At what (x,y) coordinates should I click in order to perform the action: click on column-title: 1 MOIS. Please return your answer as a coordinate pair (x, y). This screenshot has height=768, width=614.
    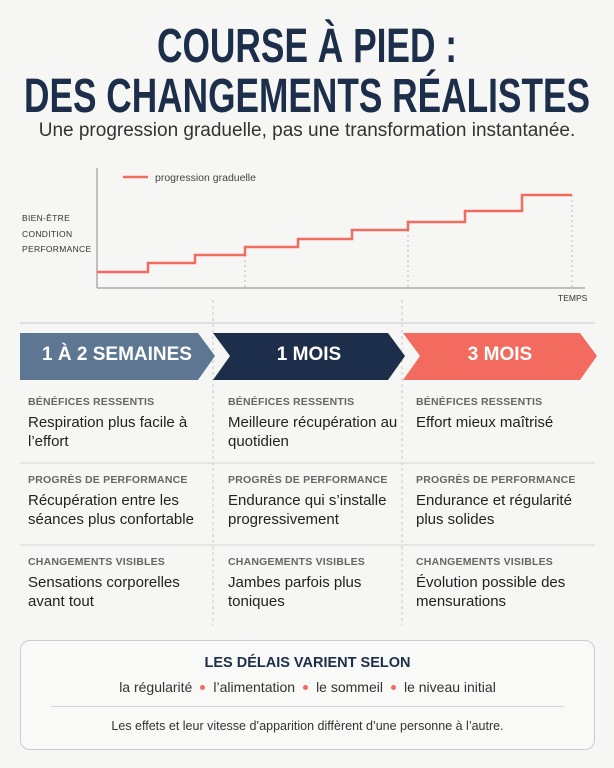
    Looking at the image, I should click on (309, 354).